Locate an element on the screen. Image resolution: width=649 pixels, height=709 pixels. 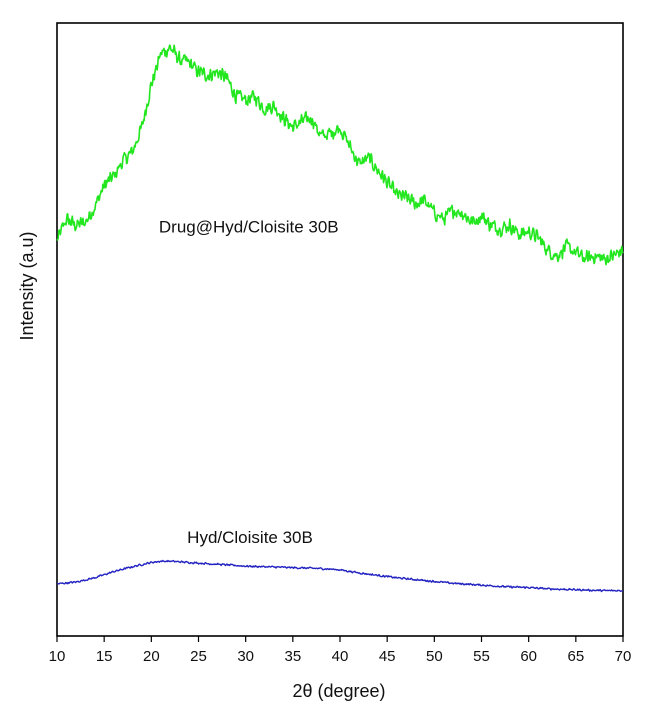
x-tick-label-30: 30 is located at coordinates (245, 656).